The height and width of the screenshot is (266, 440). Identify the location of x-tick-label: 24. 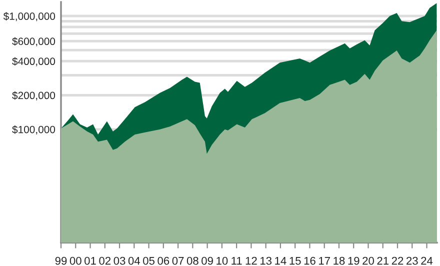
(427, 260).